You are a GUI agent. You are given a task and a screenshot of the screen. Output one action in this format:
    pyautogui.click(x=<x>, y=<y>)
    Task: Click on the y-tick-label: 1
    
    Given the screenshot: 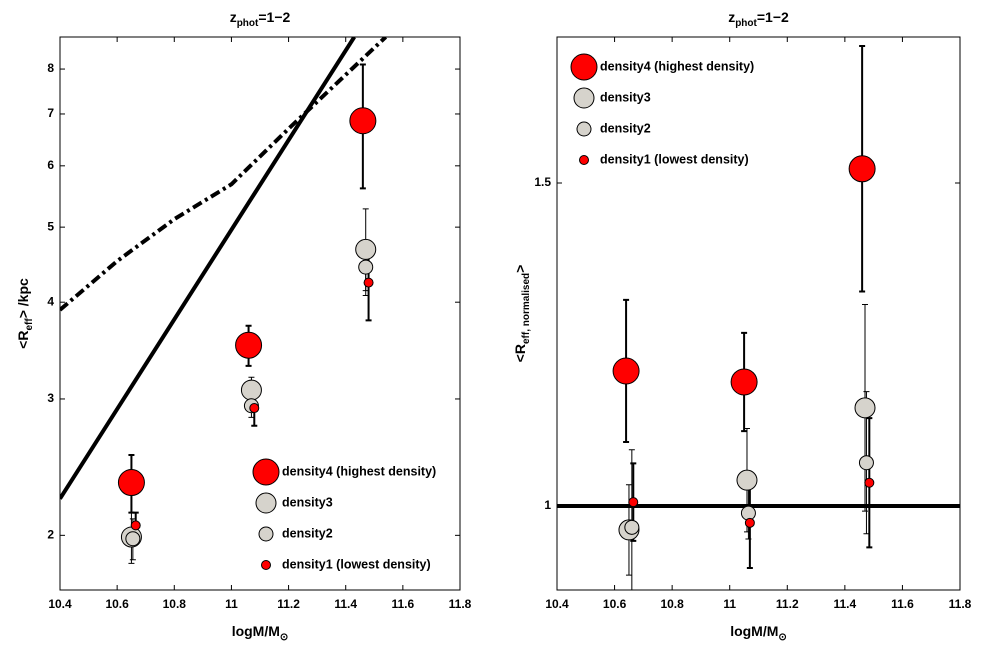 What is the action you would take?
    pyautogui.click(x=547, y=505)
    